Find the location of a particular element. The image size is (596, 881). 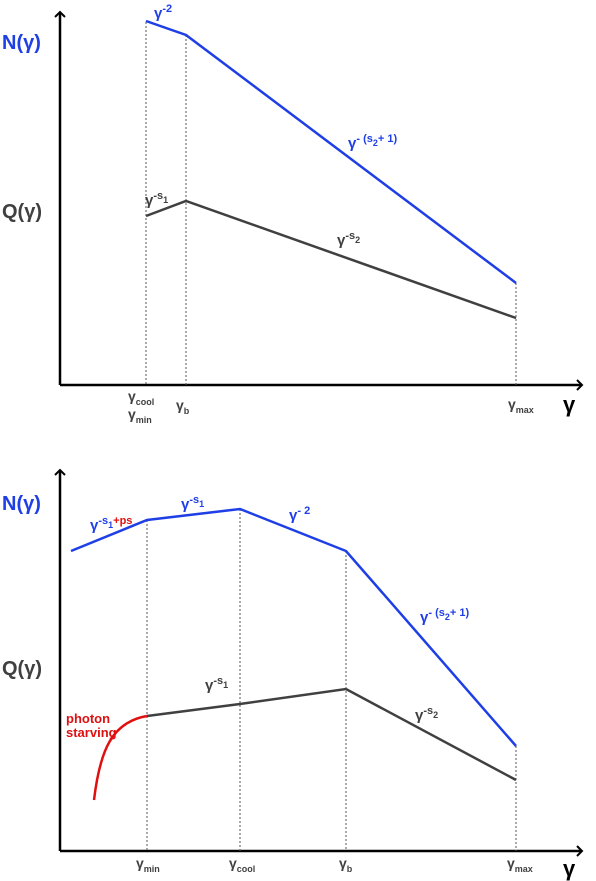

top-q-curve is located at coordinates (331, 259).